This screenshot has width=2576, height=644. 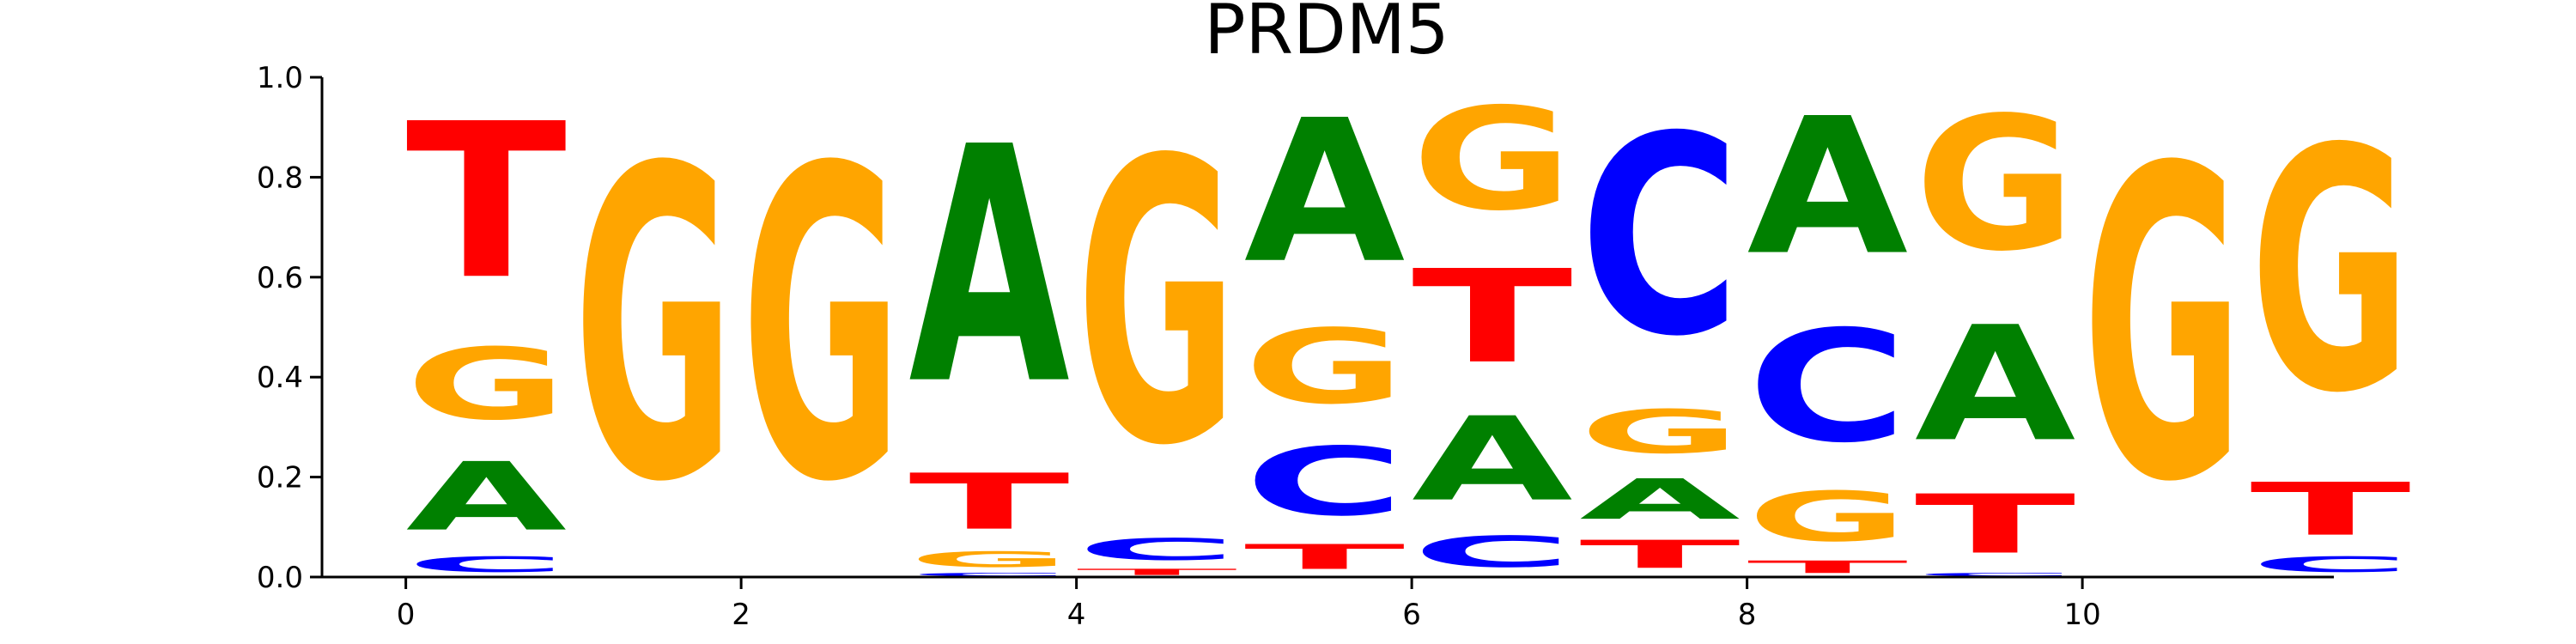 I want to click on y-tick-label: 1.0, so click(x=280, y=78).